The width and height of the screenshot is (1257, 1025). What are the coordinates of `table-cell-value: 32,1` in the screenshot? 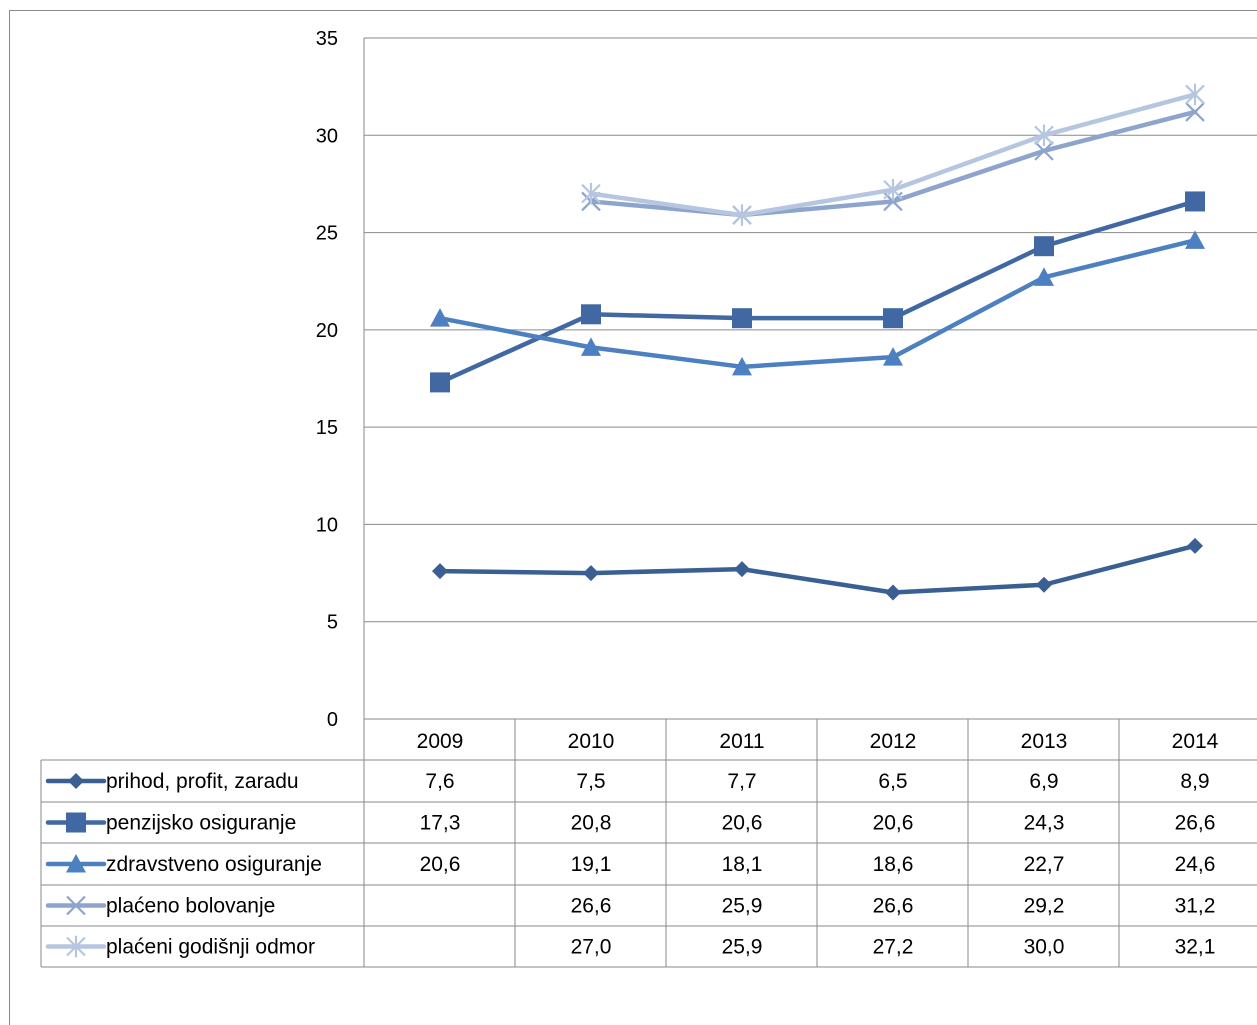 It's located at (1195, 947).